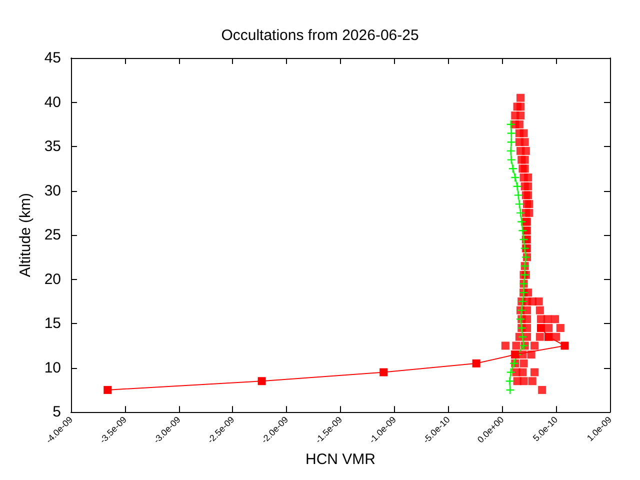  I want to click on x-axis-title: HCN VMR, so click(341, 459).